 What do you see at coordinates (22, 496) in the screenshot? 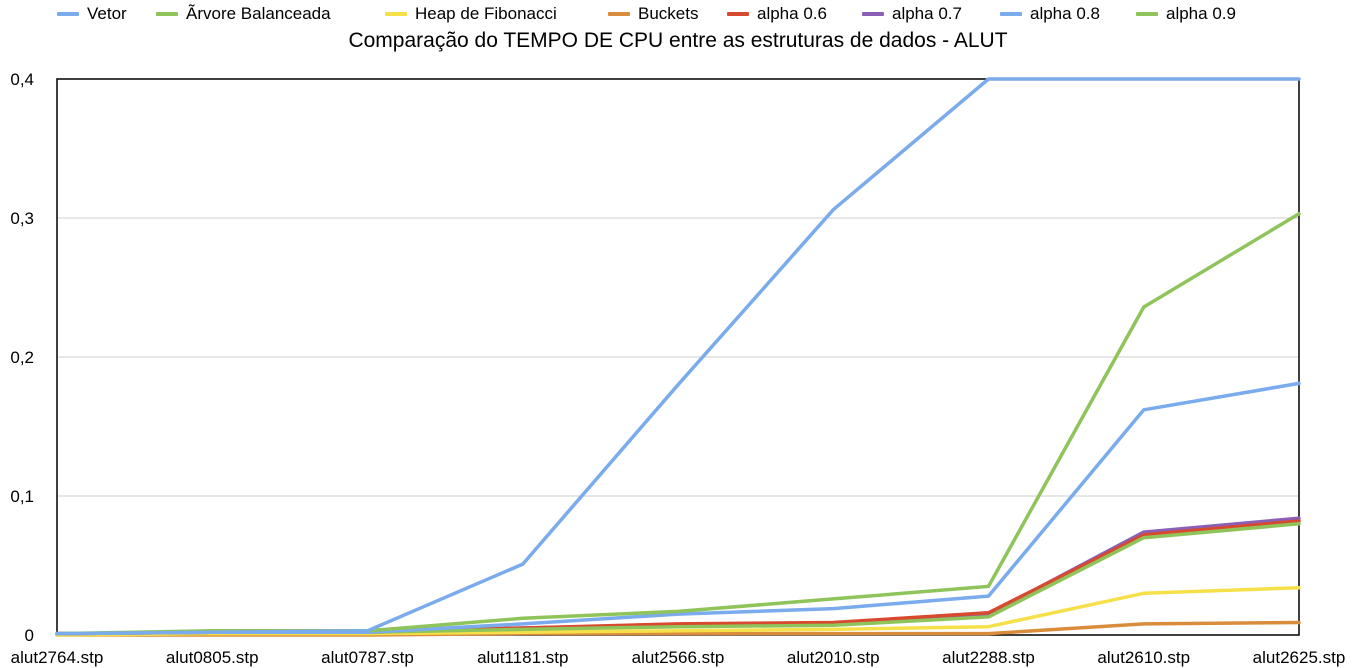
I see `y-tick-label: 0,1` at bounding box center [22, 496].